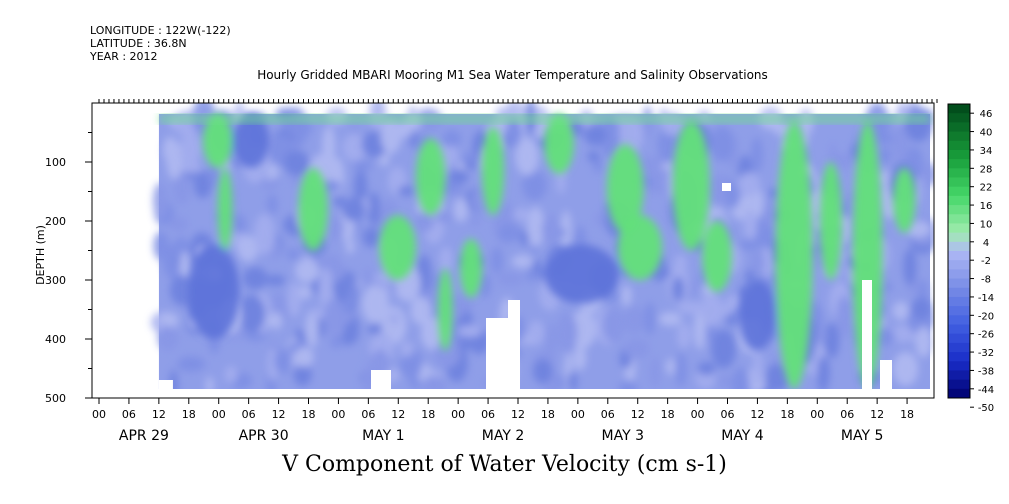  Describe the element at coordinates (986, 316) in the screenshot. I see `colorbar-label: -20` at that location.